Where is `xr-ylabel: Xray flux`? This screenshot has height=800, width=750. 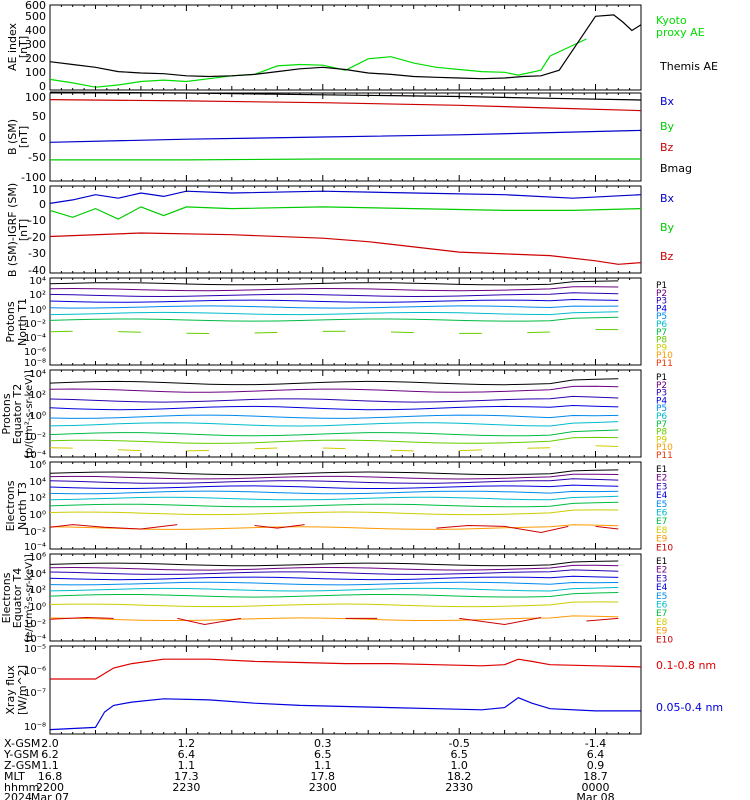
xr-ylabel: Xray flux is located at coordinates (10, 690).